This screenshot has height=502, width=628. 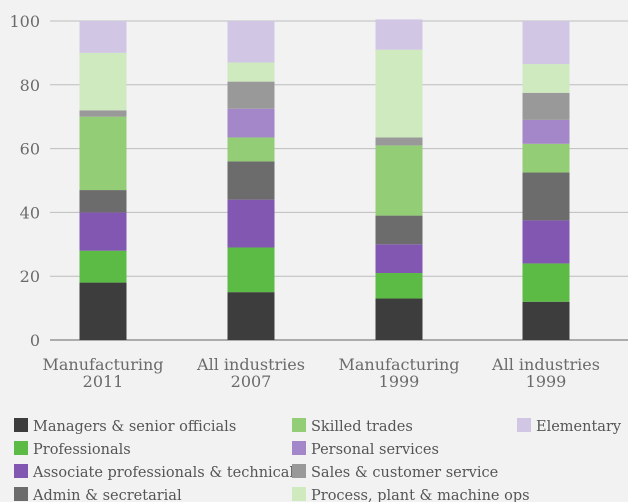 What do you see at coordinates (420, 495) in the screenshot?
I see `legend-label: Process, plant & machine ops` at bounding box center [420, 495].